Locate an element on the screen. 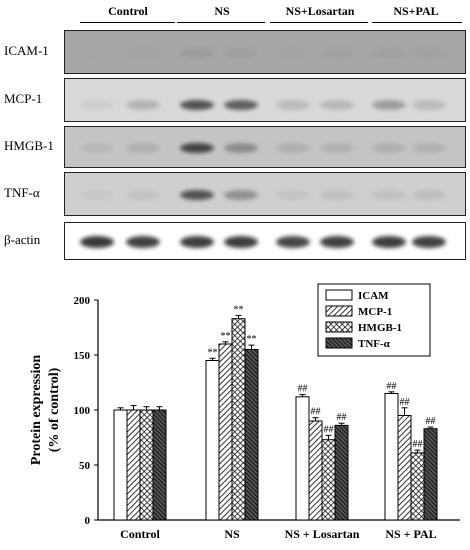 The image size is (470, 550). legend-label: ICAM is located at coordinates (373, 296).